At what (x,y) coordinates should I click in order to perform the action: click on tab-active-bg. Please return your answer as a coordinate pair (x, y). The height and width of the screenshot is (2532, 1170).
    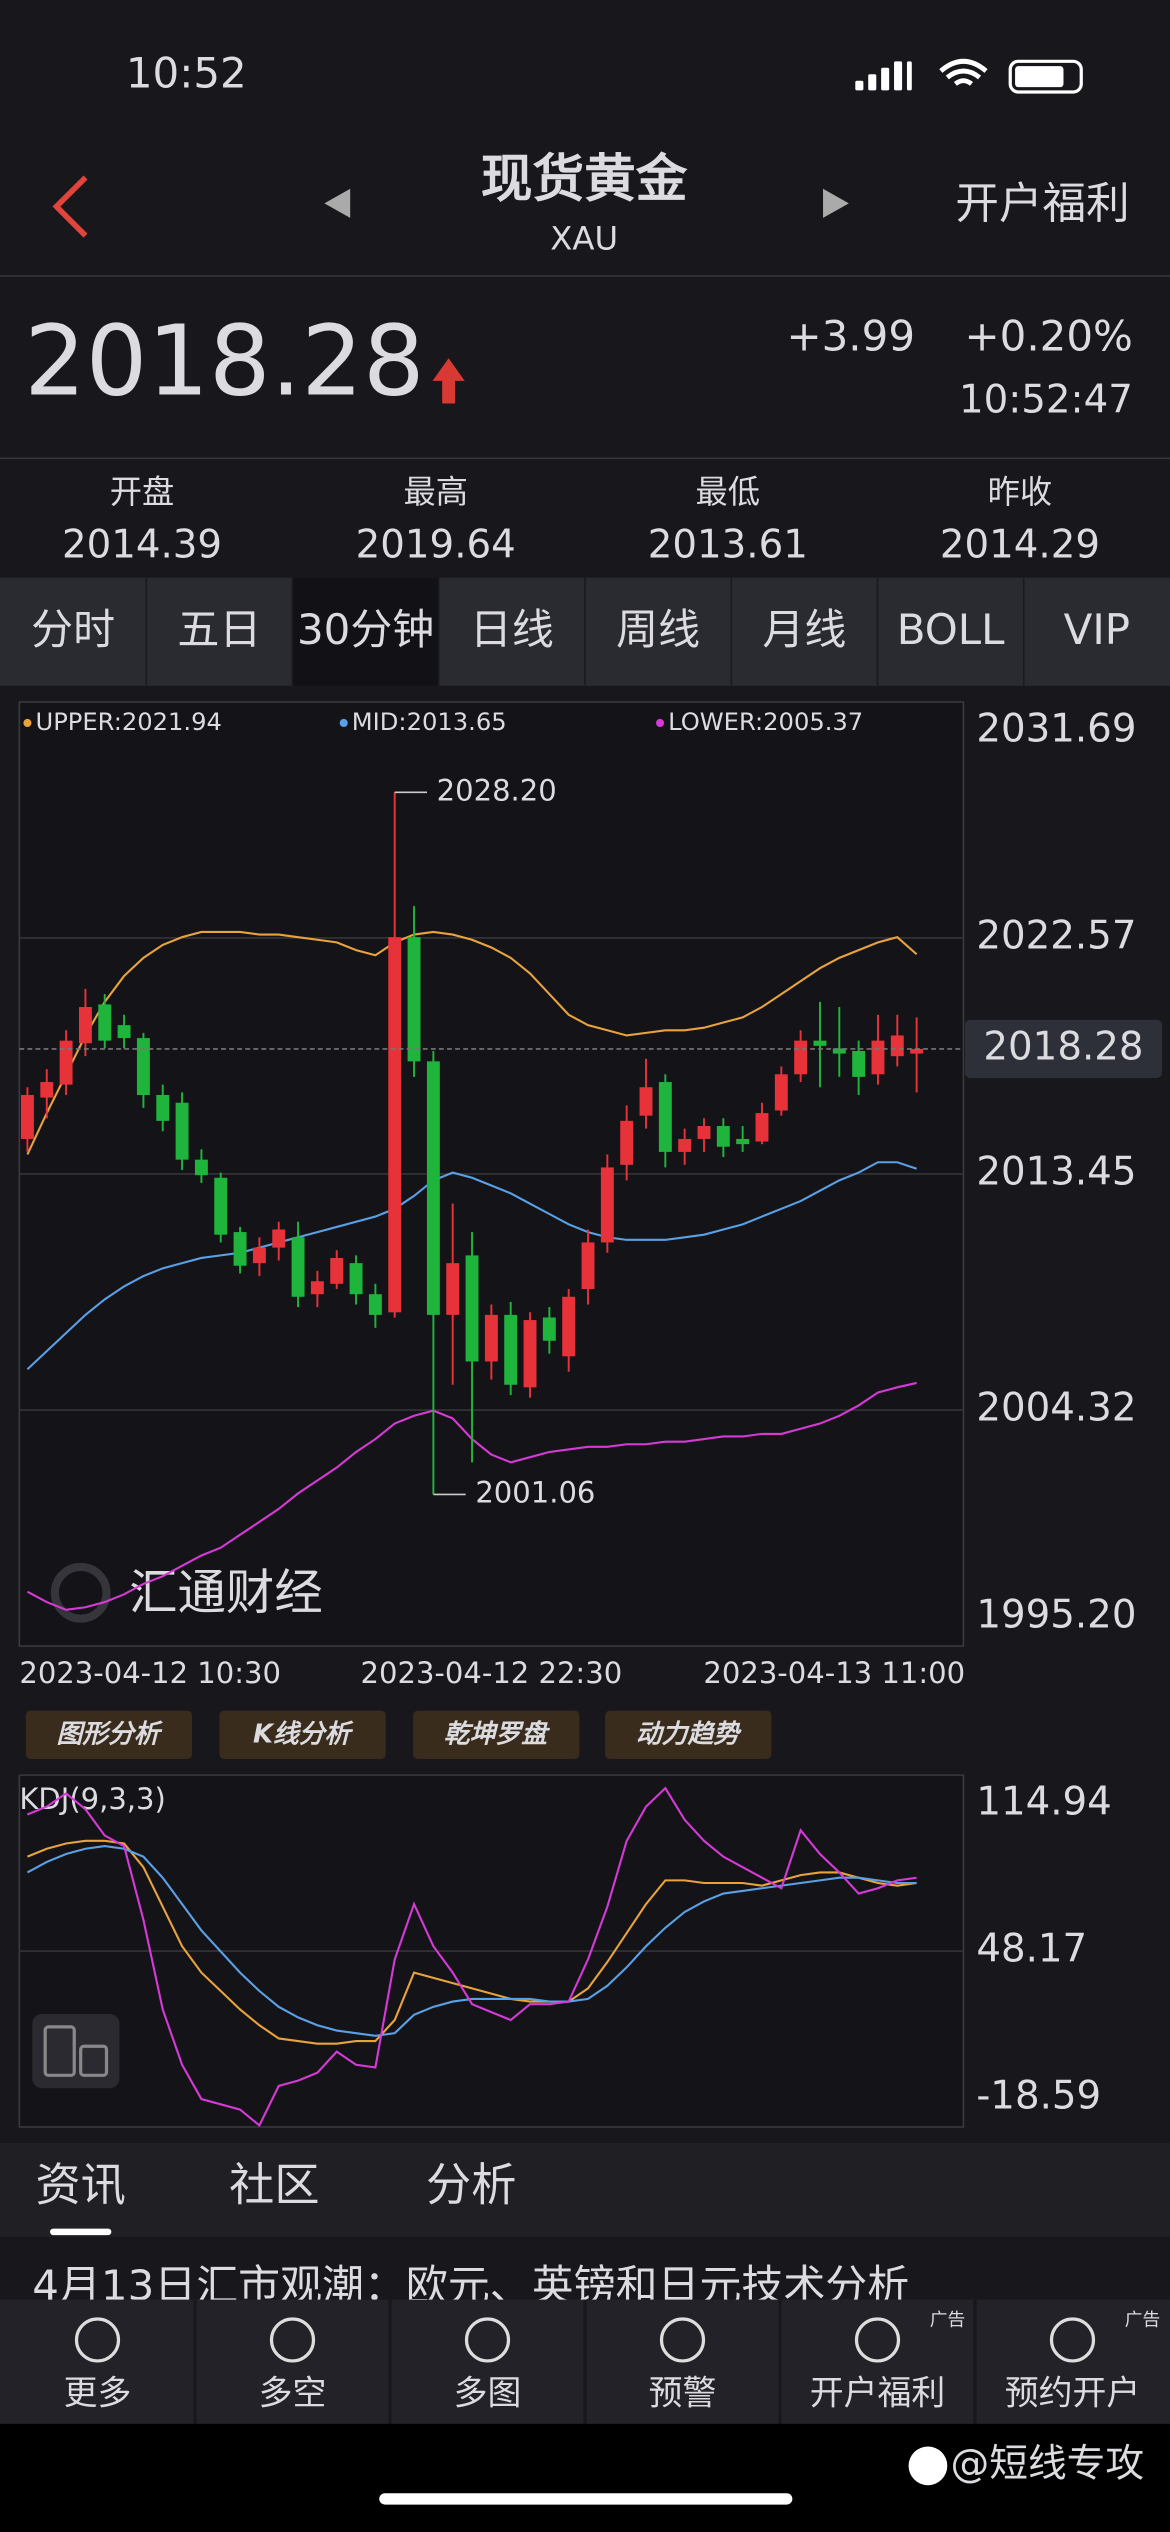
    Looking at the image, I should click on (365, 631).